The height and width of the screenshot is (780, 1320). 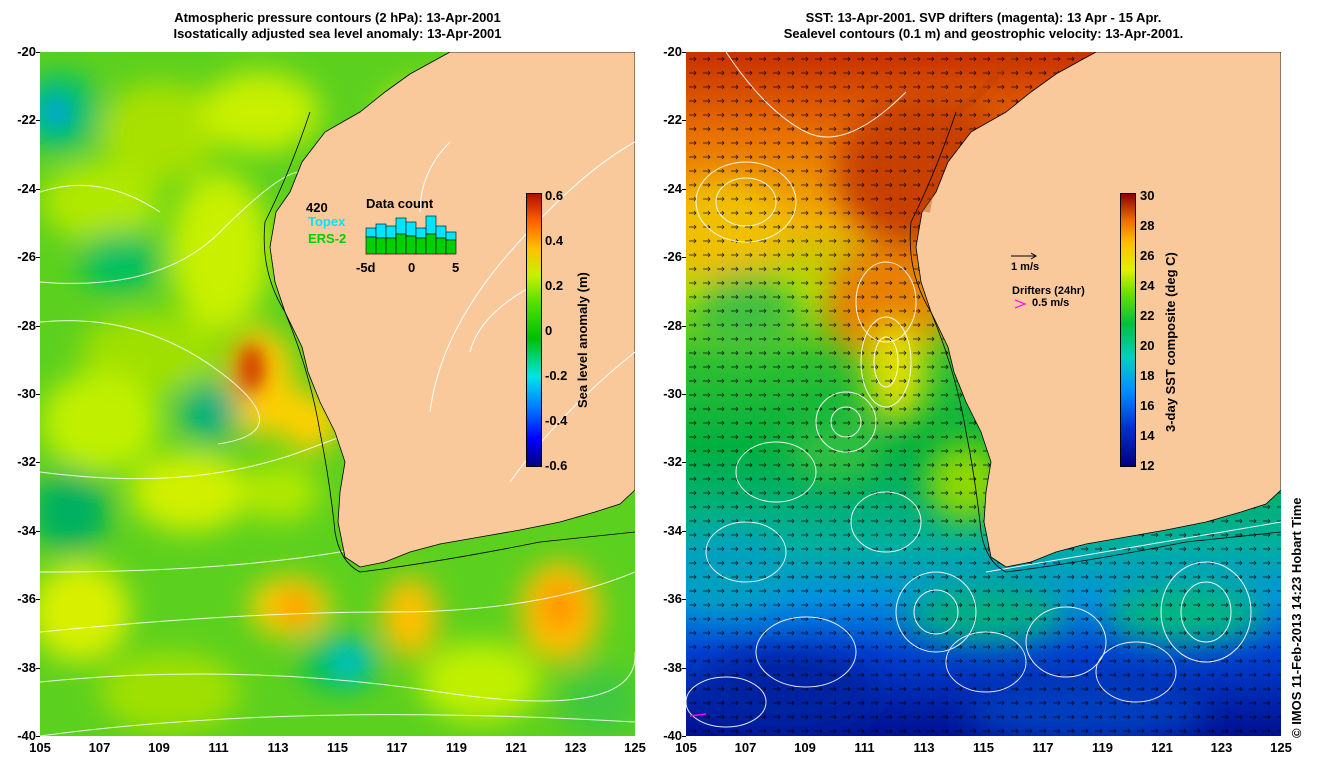 What do you see at coordinates (672, 120) in the screenshot?
I see `right-ytick--22: -22` at bounding box center [672, 120].